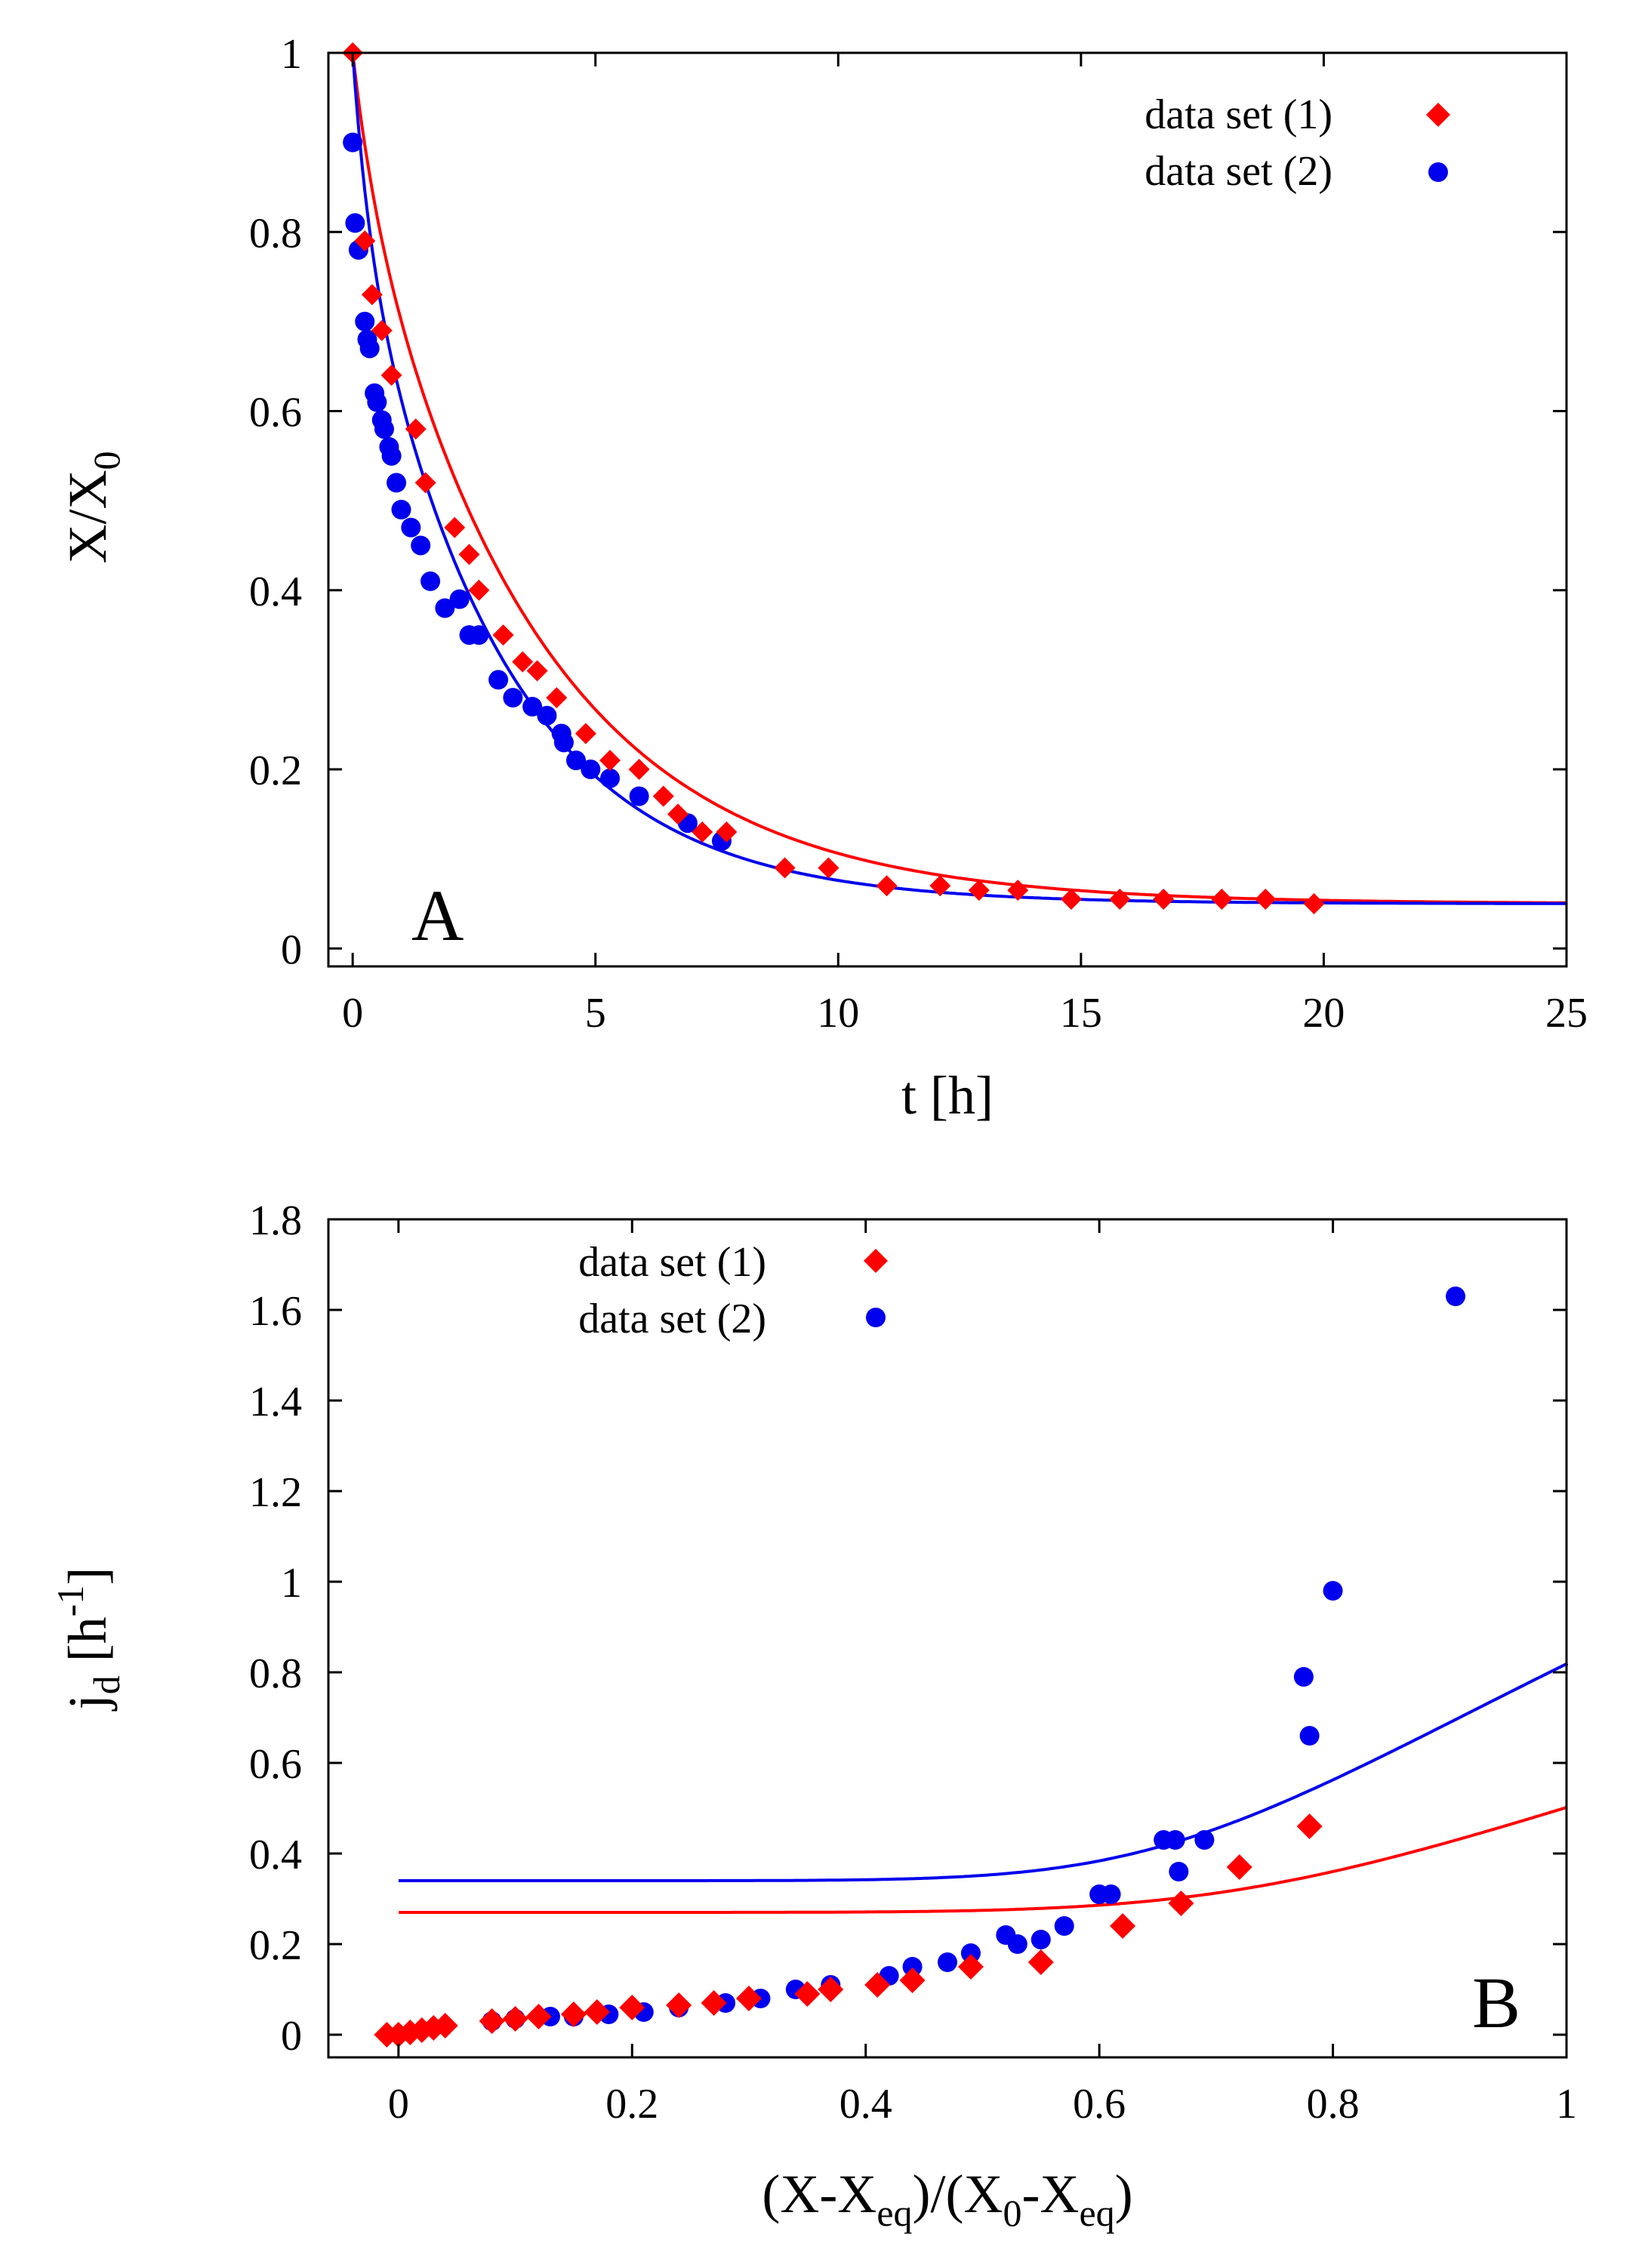  I want to click on panel-a-xtick-label: 0, so click(352, 1013).